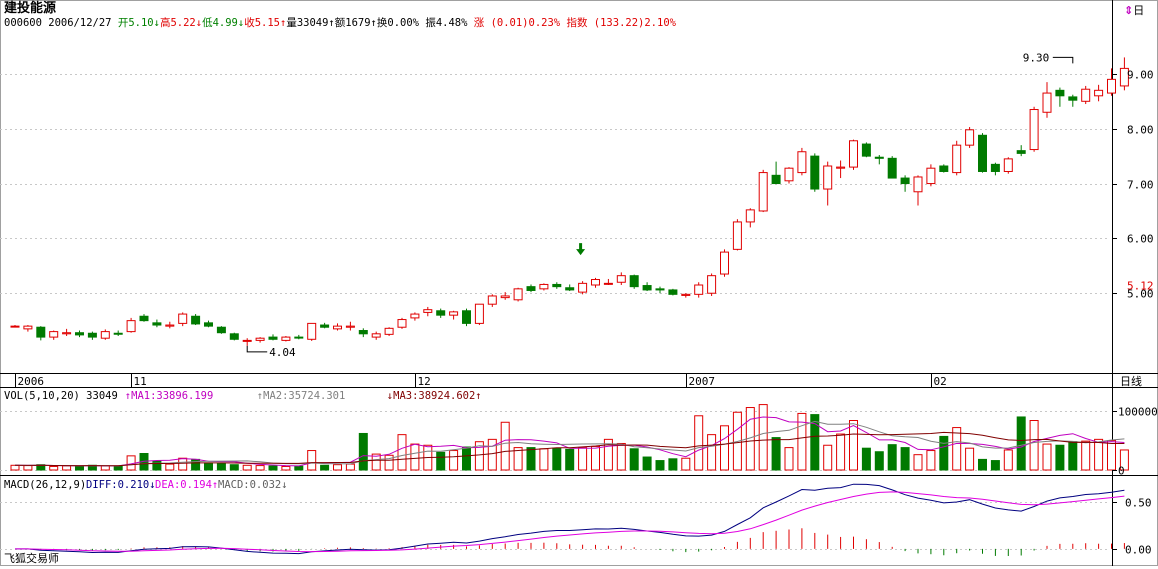 The image size is (1158, 569). What do you see at coordinates (570, 522) in the screenshot?
I see `macd-dea-line` at bounding box center [570, 522].